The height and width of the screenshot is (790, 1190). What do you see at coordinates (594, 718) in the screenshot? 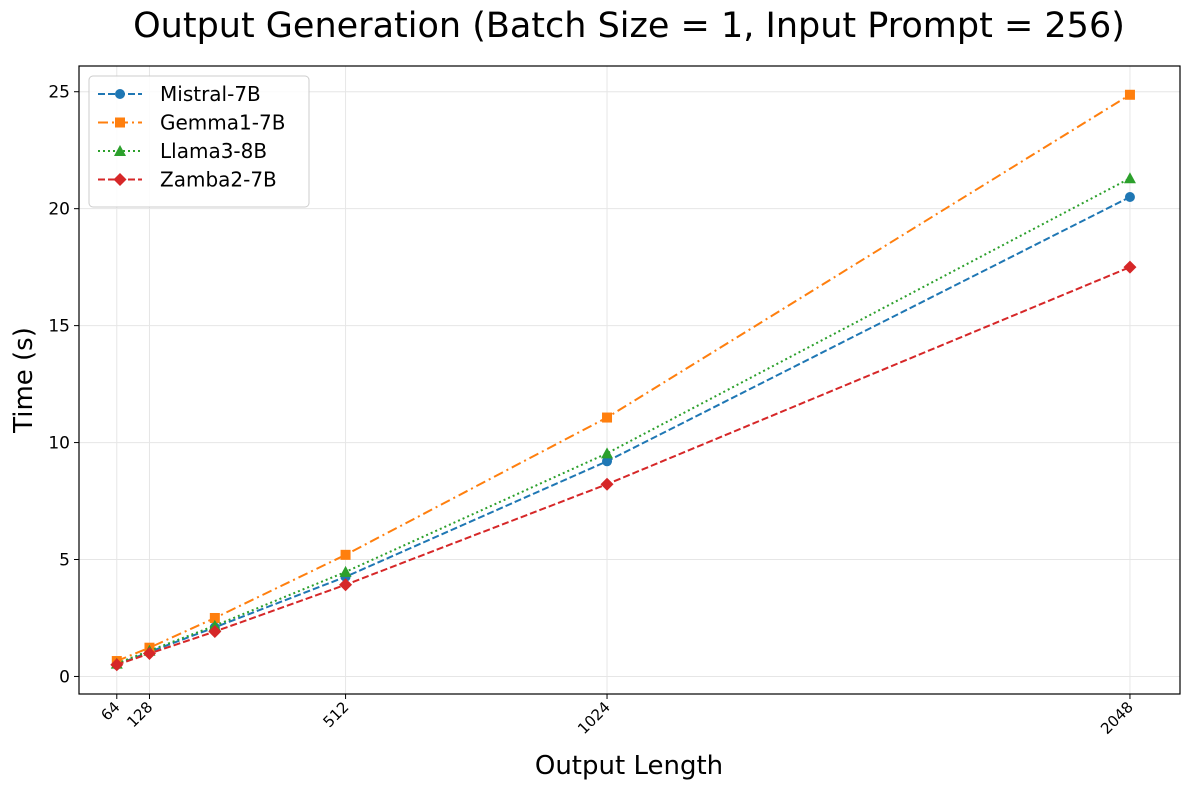
I see `x-tick-label: 1024` at bounding box center [594, 718].